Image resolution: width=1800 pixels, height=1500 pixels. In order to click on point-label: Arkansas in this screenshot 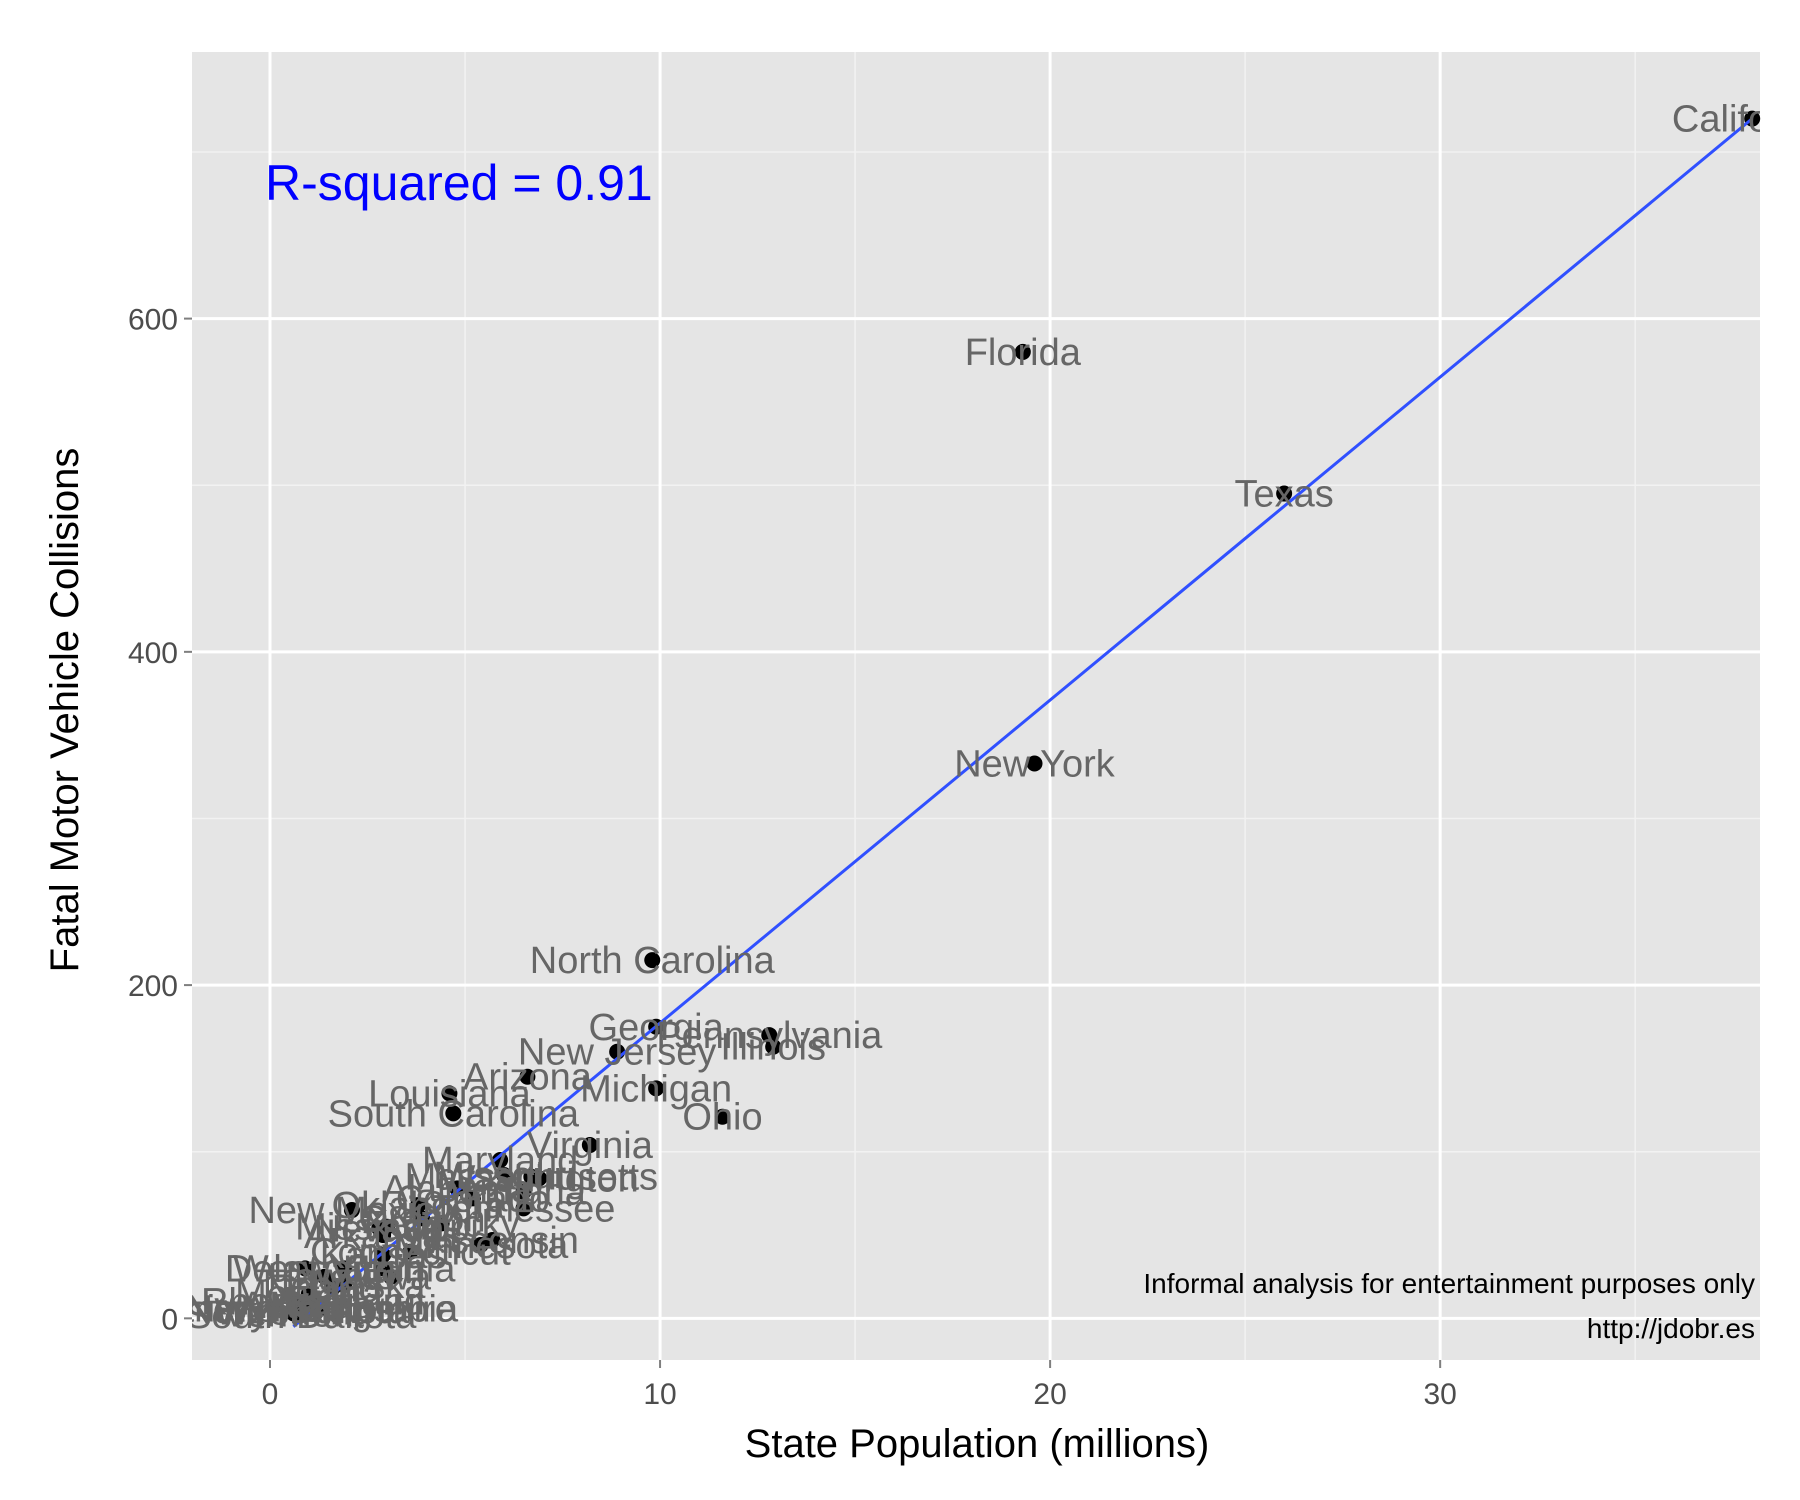, I will do `click(383, 1236)`.